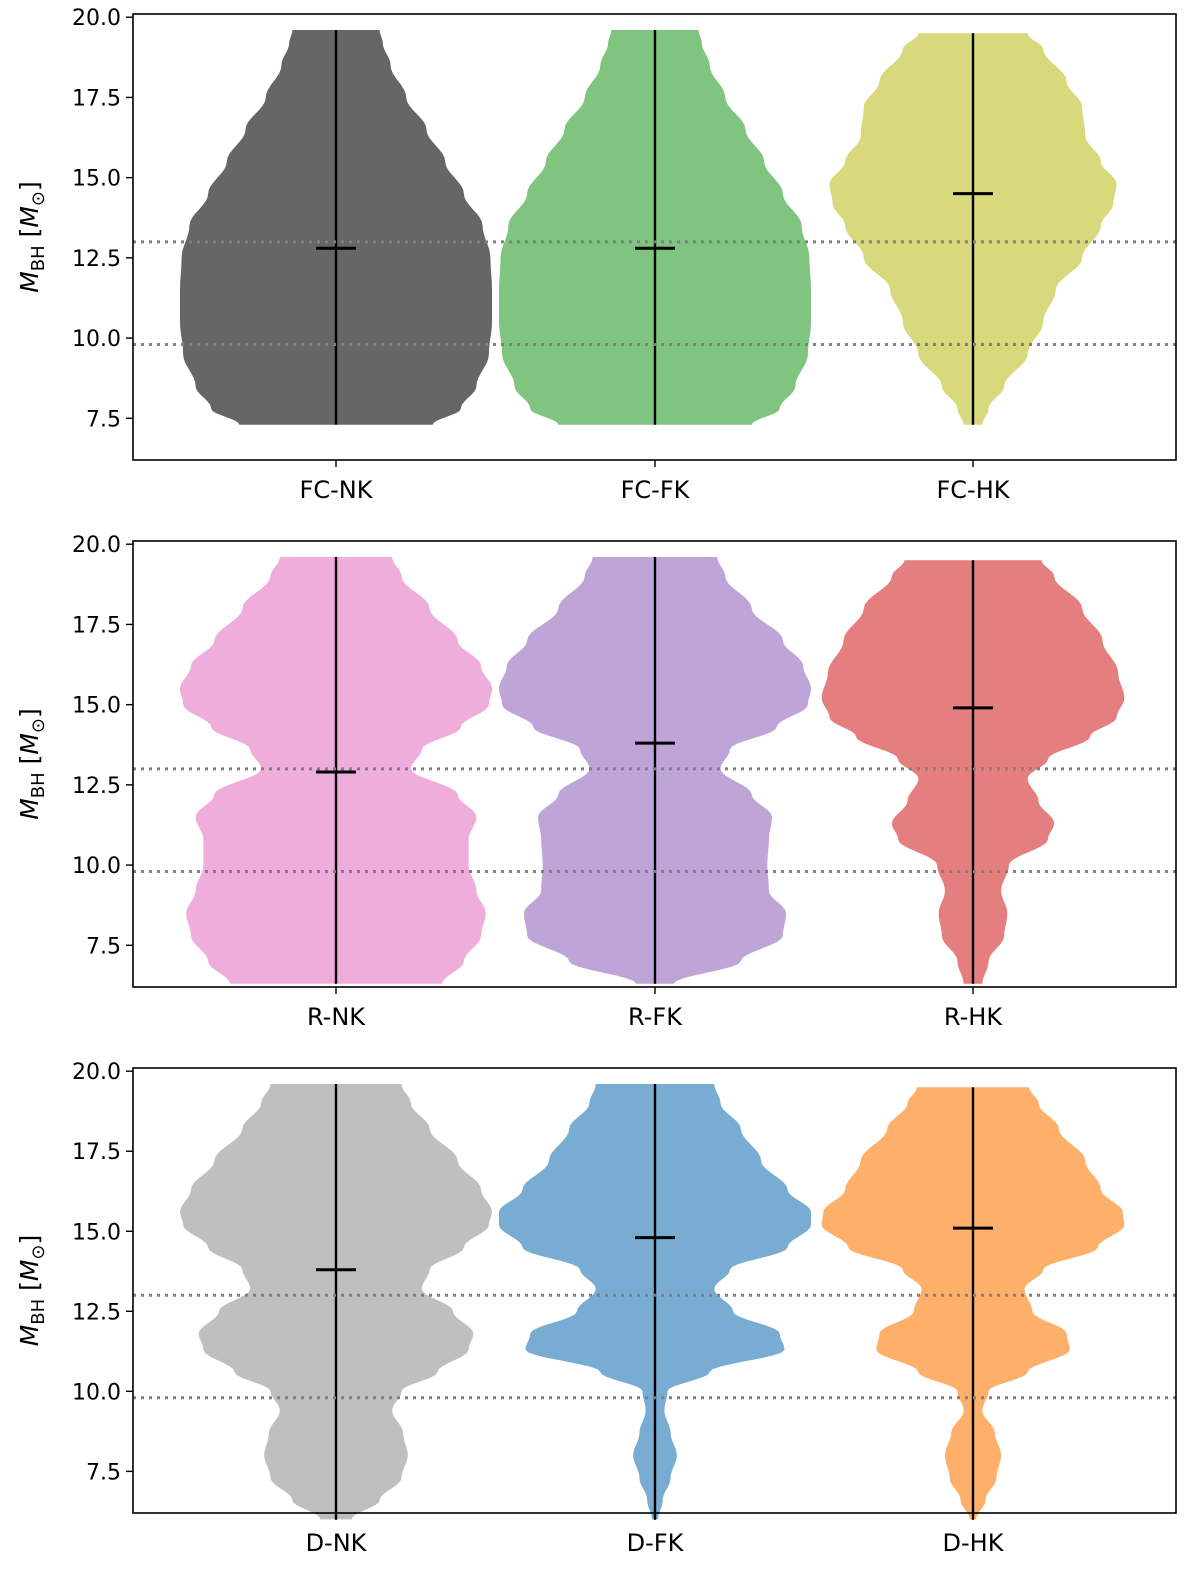  What do you see at coordinates (337, 1543) in the screenshot?
I see `x-tick-label: D-NK` at bounding box center [337, 1543].